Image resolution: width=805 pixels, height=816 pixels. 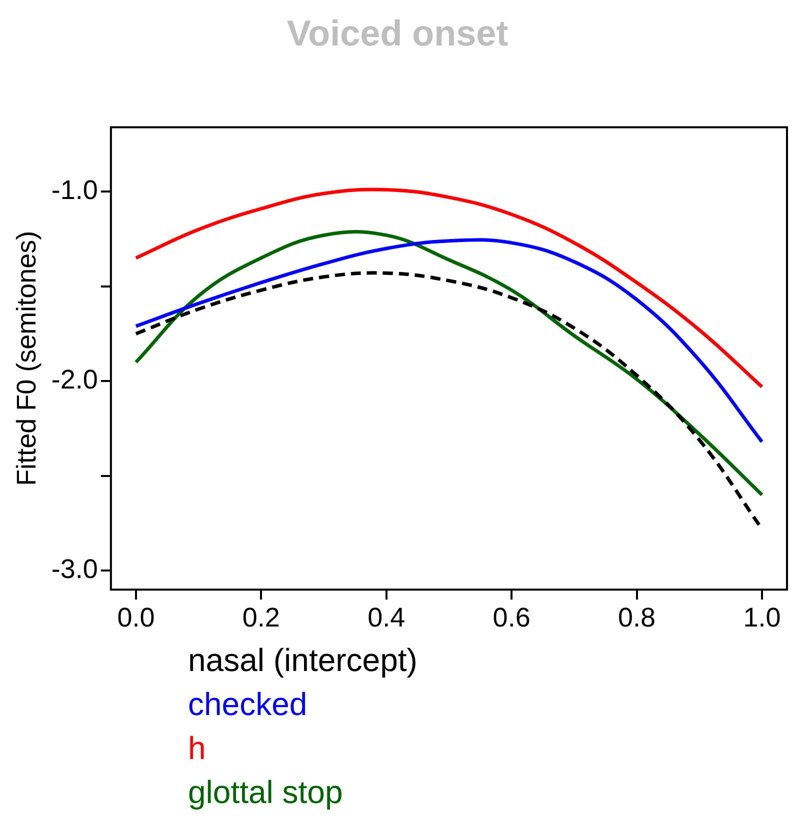 What do you see at coordinates (261, 617) in the screenshot?
I see `x-tick-label: 0.2` at bounding box center [261, 617].